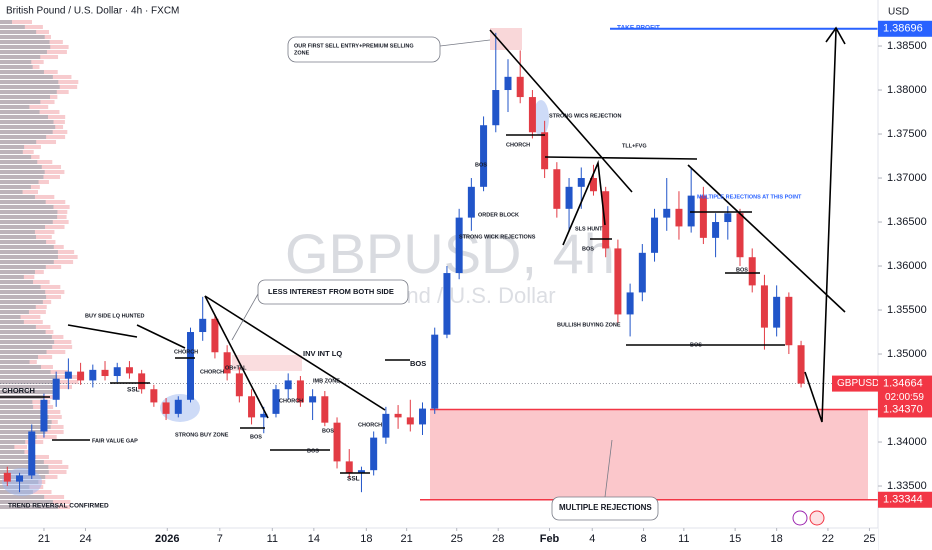  I want to click on reversal-highlight, so click(22, 482).